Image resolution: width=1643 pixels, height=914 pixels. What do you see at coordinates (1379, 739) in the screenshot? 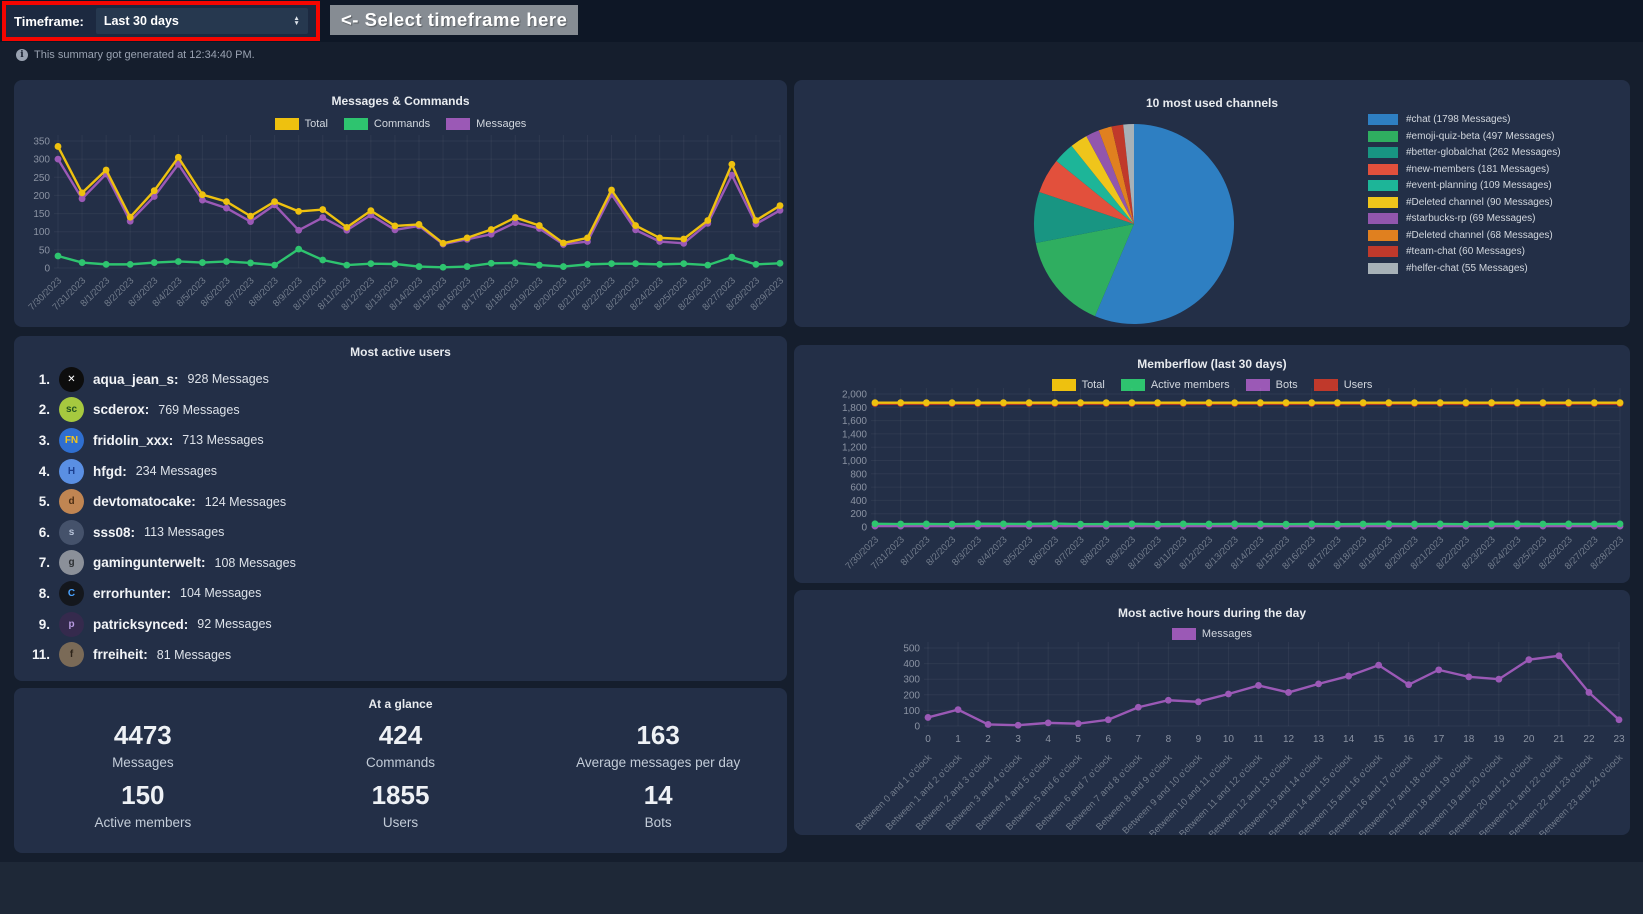
I see `svg-text: 15` at bounding box center [1379, 739].